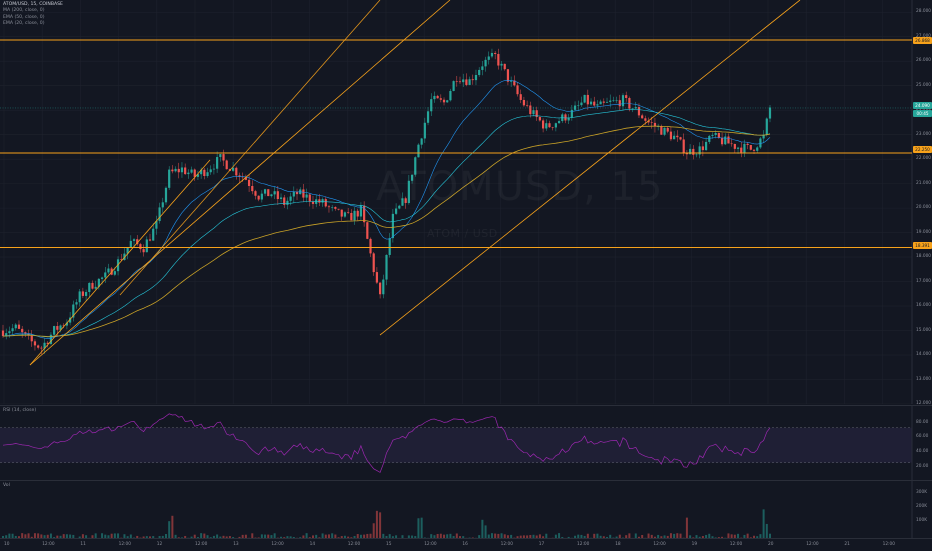  I want to click on indicator-legend-ema20: EMA (20, close, 0), so click(24, 23).